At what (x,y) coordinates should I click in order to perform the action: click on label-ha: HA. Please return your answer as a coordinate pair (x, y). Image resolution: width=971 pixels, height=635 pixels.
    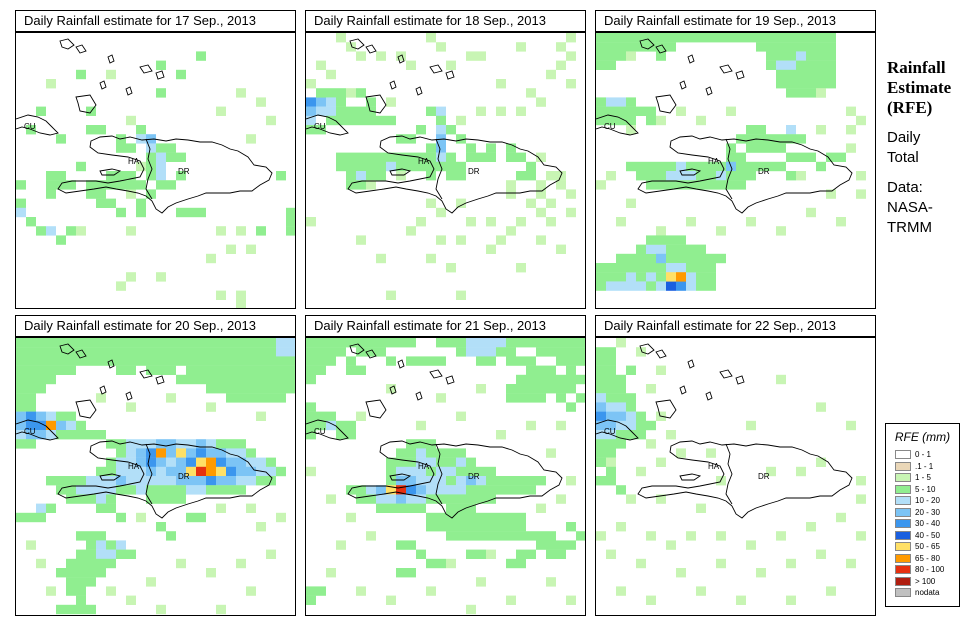
    Looking at the image, I should click on (134, 466).